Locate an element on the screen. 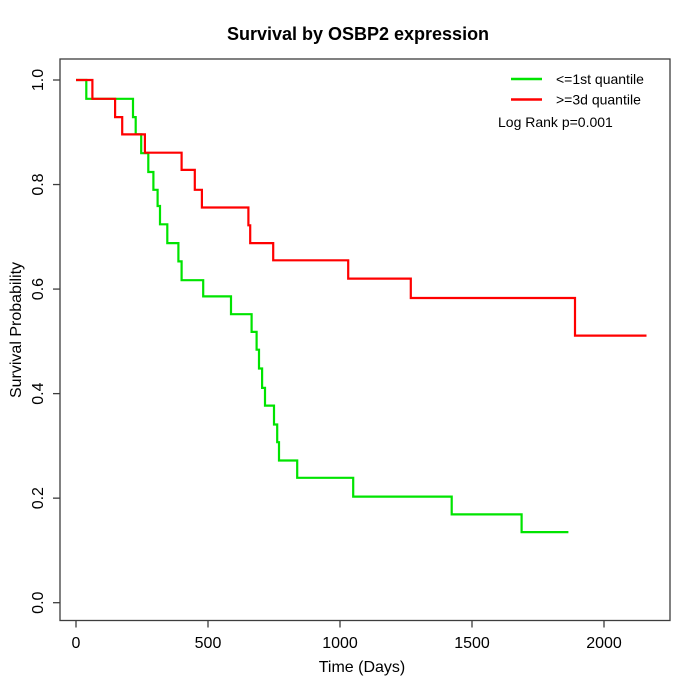 The image size is (700, 700). y-axis-title: Survival Probability is located at coordinates (16, 330).